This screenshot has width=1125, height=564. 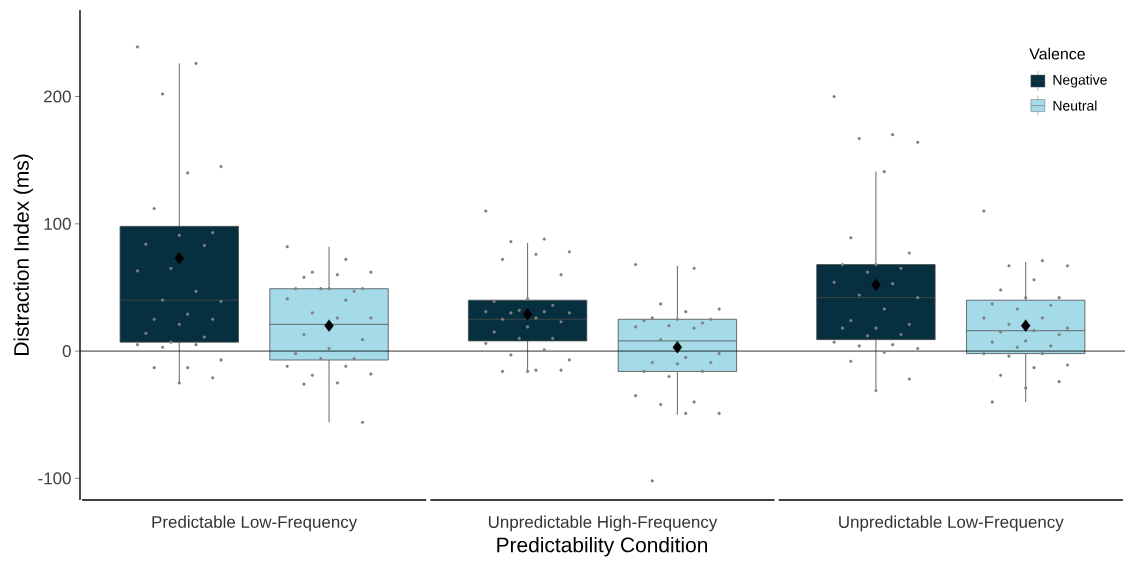 What do you see at coordinates (1057, 53) in the screenshot?
I see `legend-title: Valence` at bounding box center [1057, 53].